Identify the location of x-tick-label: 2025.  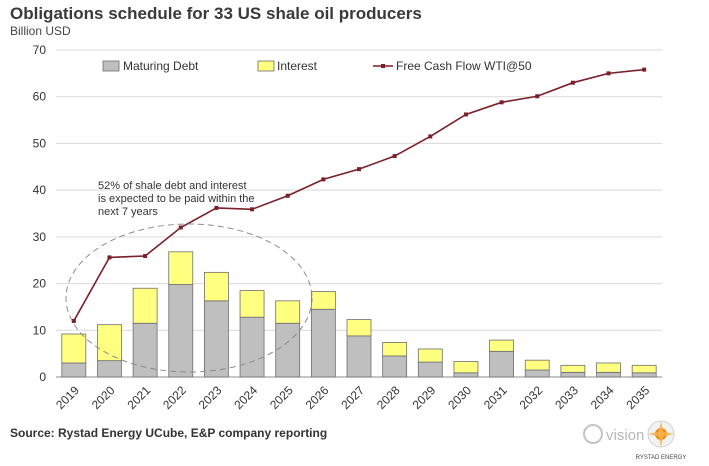
(281, 397).